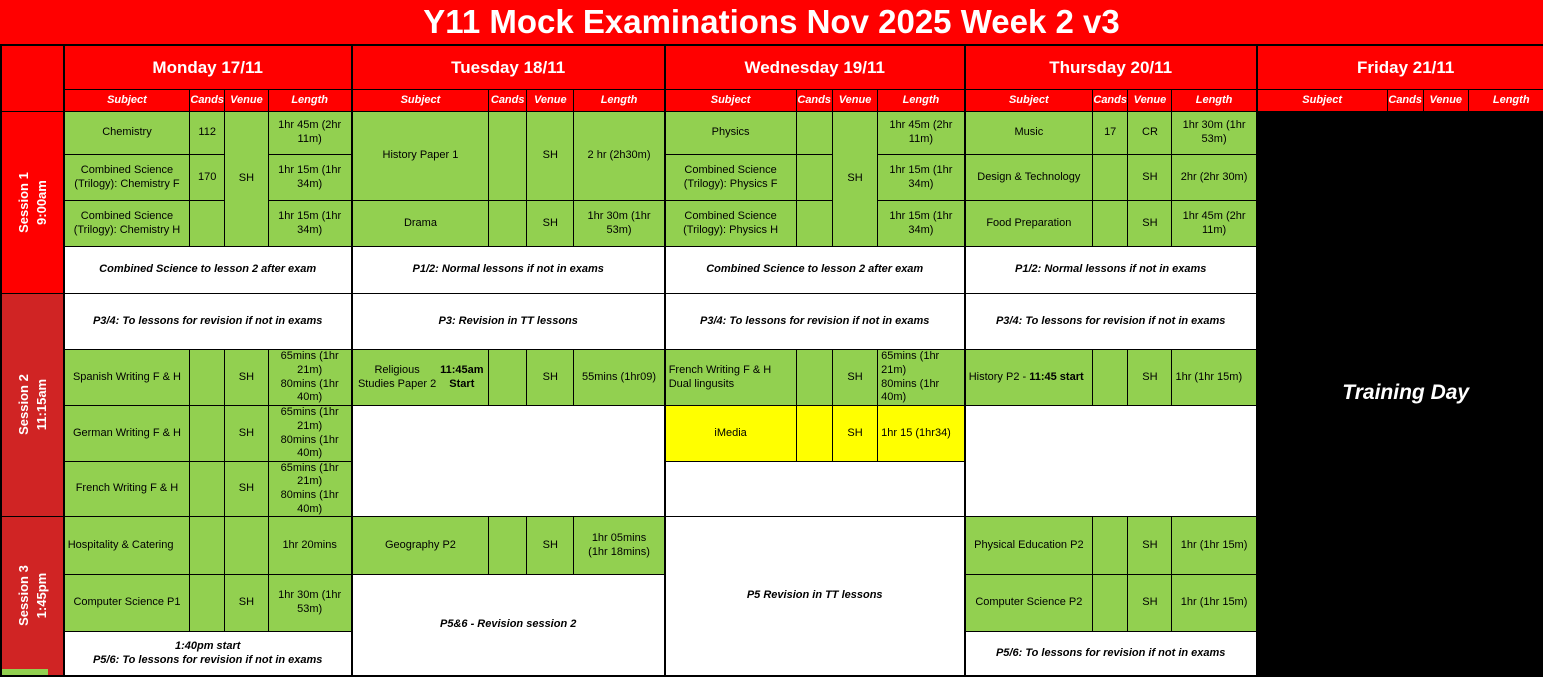  Describe the element at coordinates (730, 177) in the screenshot. I see `exam-subject: Combined Science (Trilogy): Physics F` at that location.